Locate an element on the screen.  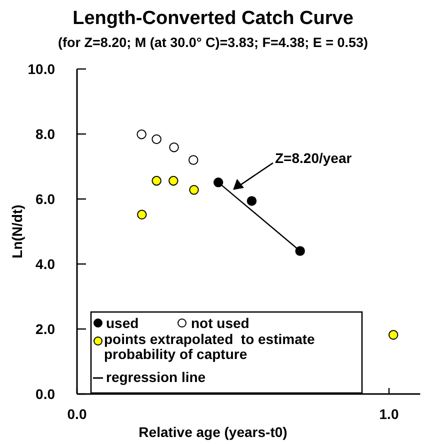
chart-title: Length-Converted Catch Curve is located at coordinates (213, 18).